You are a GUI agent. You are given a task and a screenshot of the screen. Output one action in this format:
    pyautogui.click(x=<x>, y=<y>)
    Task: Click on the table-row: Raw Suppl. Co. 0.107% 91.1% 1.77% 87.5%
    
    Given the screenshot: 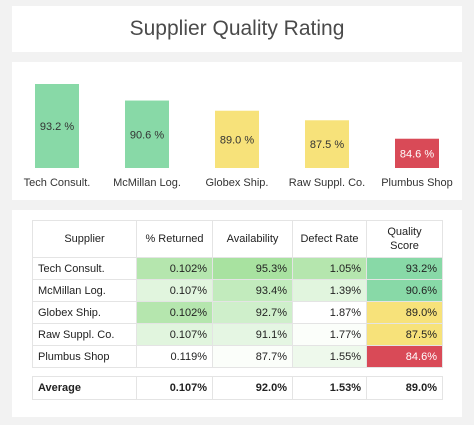 What is the action you would take?
    pyautogui.click(x=237, y=334)
    